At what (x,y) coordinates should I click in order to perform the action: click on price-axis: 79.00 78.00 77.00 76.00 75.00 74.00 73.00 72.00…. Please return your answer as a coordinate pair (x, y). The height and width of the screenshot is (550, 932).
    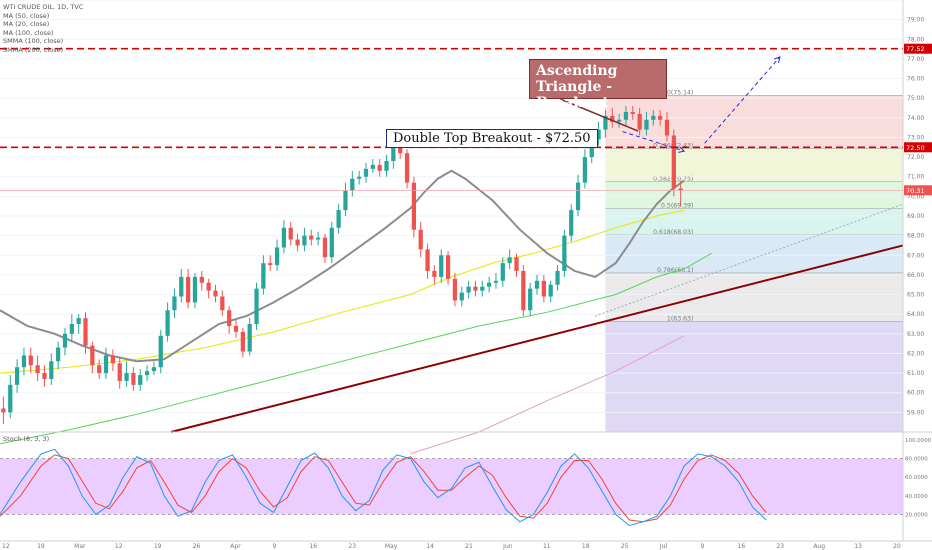
    Looking at the image, I should click on (917, 275).